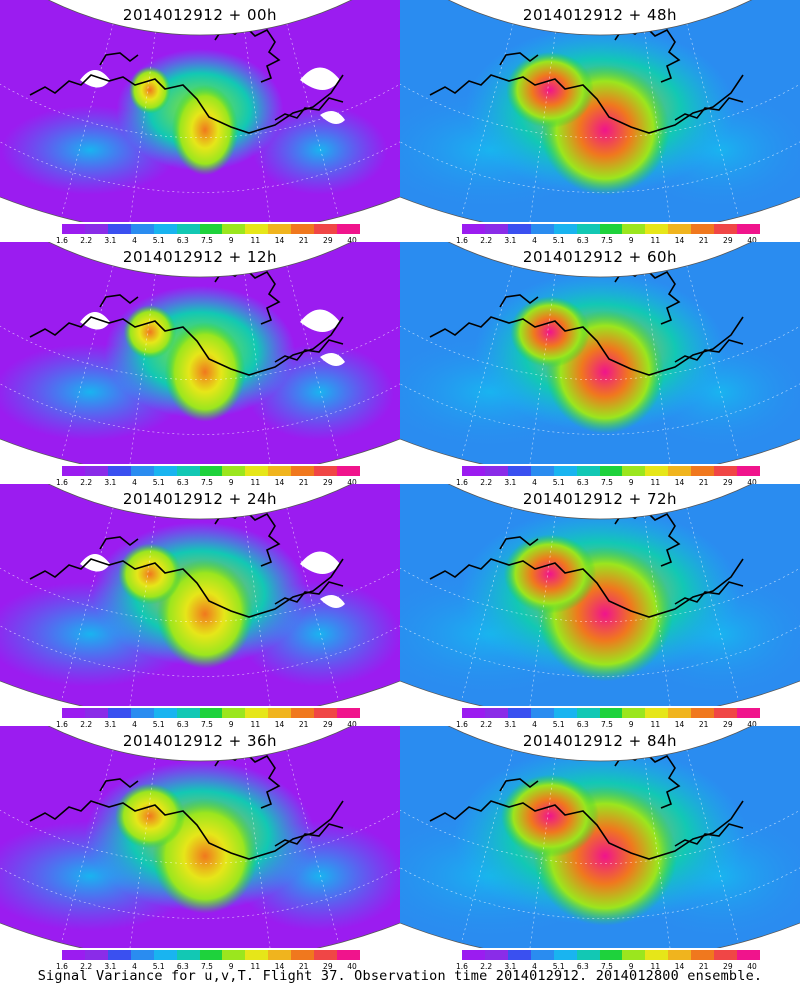  What do you see at coordinates (600, 848) in the screenshot?
I see `forecast-panel-84h: 2014012912 + 84h` at bounding box center [600, 848].